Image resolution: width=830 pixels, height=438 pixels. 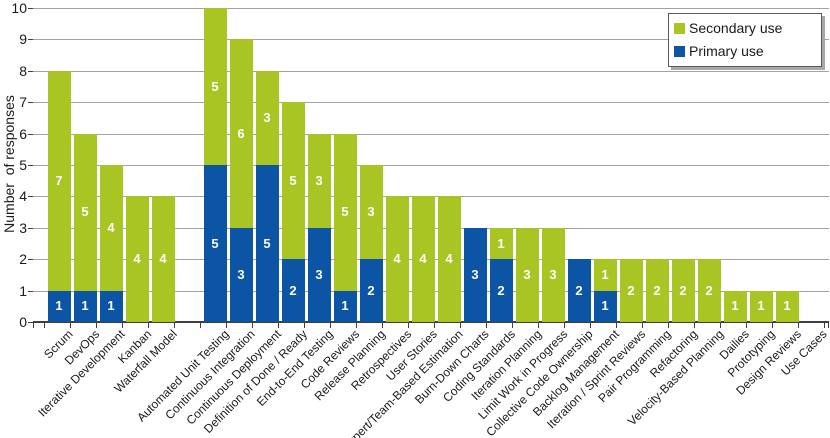 What do you see at coordinates (23, 196) in the screenshot?
I see `y-tick-label: 4` at bounding box center [23, 196].